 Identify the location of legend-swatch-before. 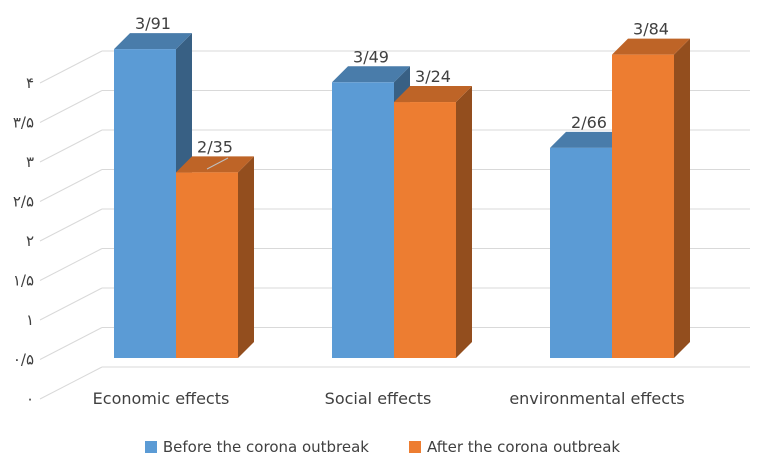
(150, 447).